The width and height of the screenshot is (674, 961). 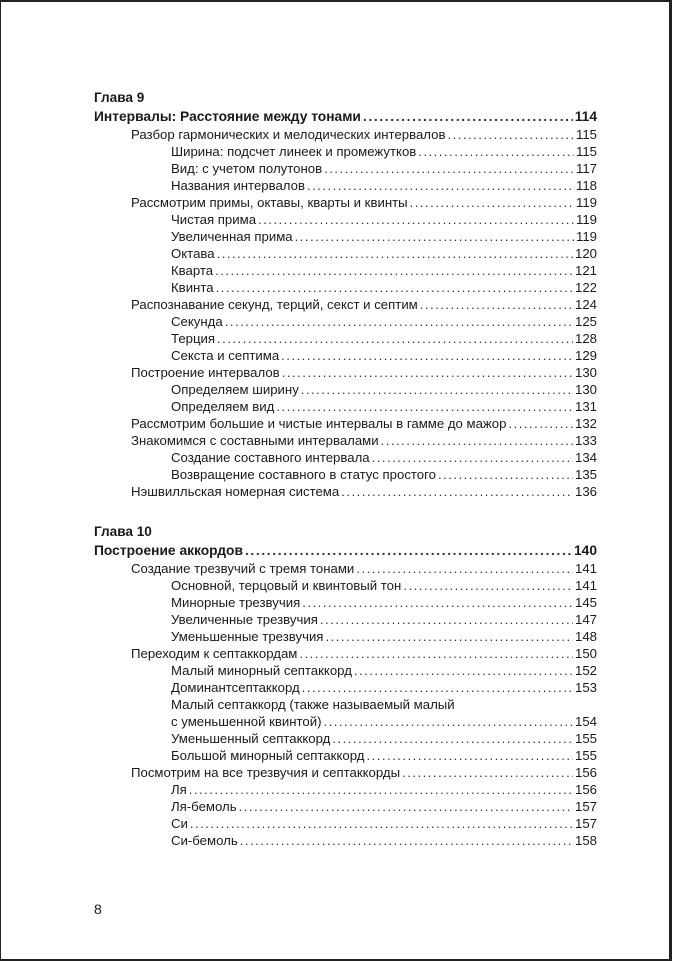 What do you see at coordinates (586, 168) in the screenshot?
I see `entry-page-number: 117` at bounding box center [586, 168].